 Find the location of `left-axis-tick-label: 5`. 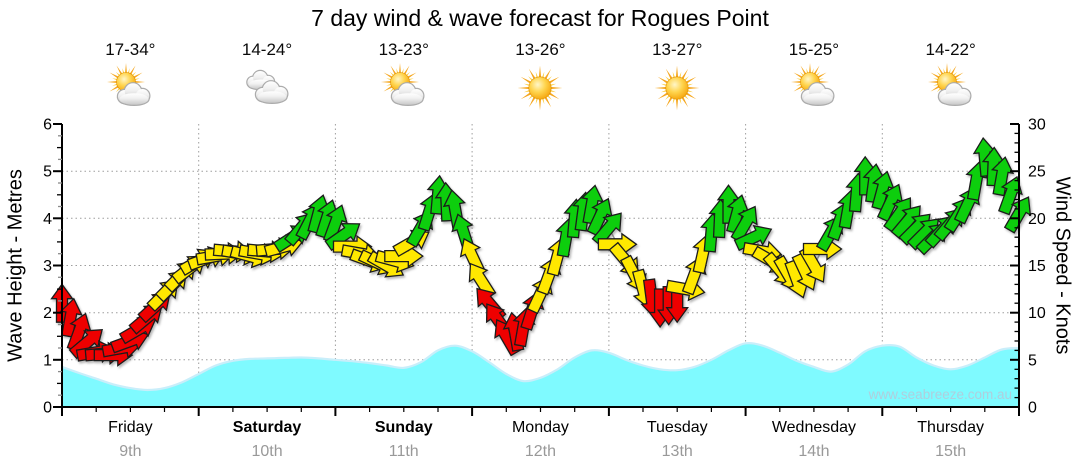

left-axis-tick-label: 5 is located at coordinates (47, 172).